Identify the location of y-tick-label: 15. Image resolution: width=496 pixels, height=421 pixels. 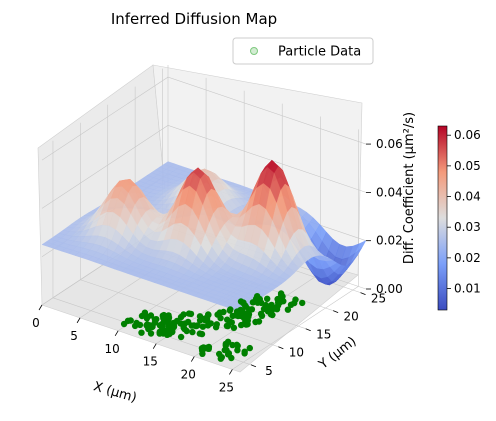
(323, 335).